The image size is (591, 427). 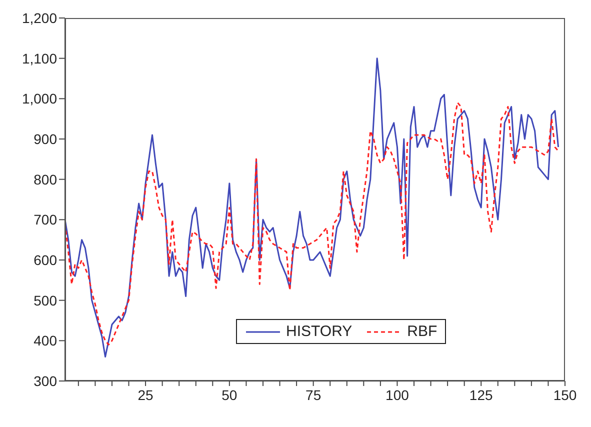 What do you see at coordinates (46, 340) in the screenshot?
I see `y-tick-label: 400` at bounding box center [46, 340].